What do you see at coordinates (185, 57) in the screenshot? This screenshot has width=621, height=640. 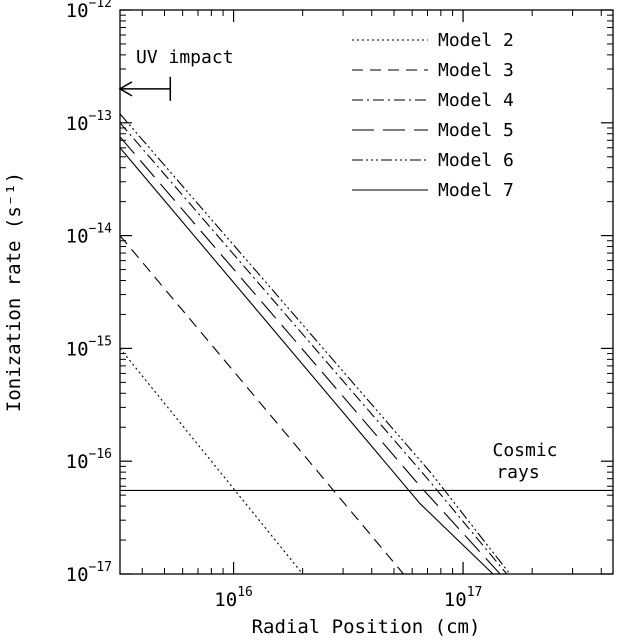 I see `uv-impact-label: UV impact` at bounding box center [185, 57].